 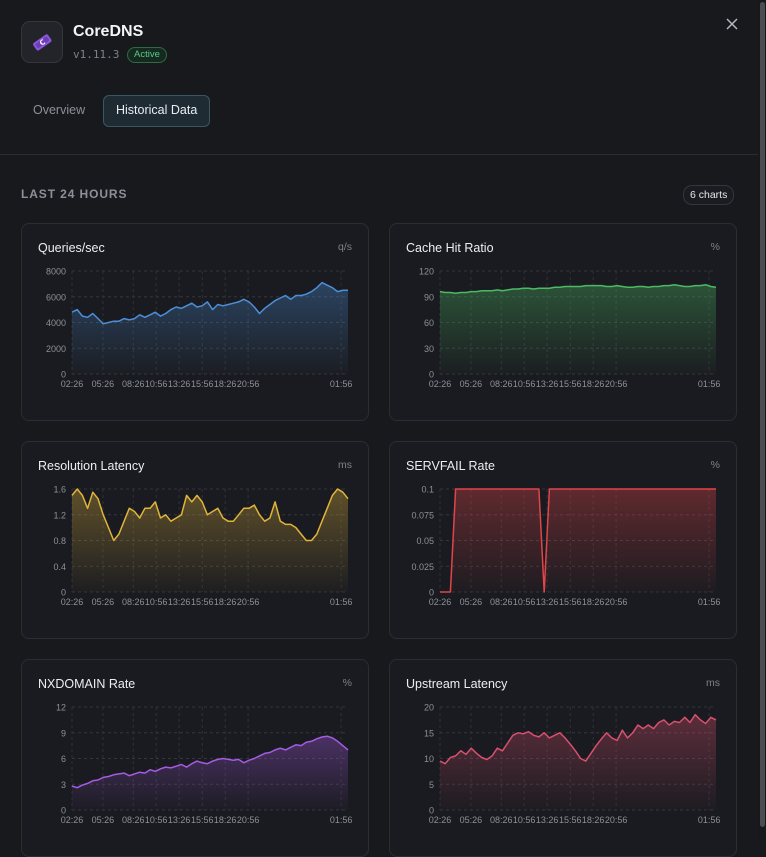 I want to click on chart-count-badge: 6 charts, so click(x=709, y=195).